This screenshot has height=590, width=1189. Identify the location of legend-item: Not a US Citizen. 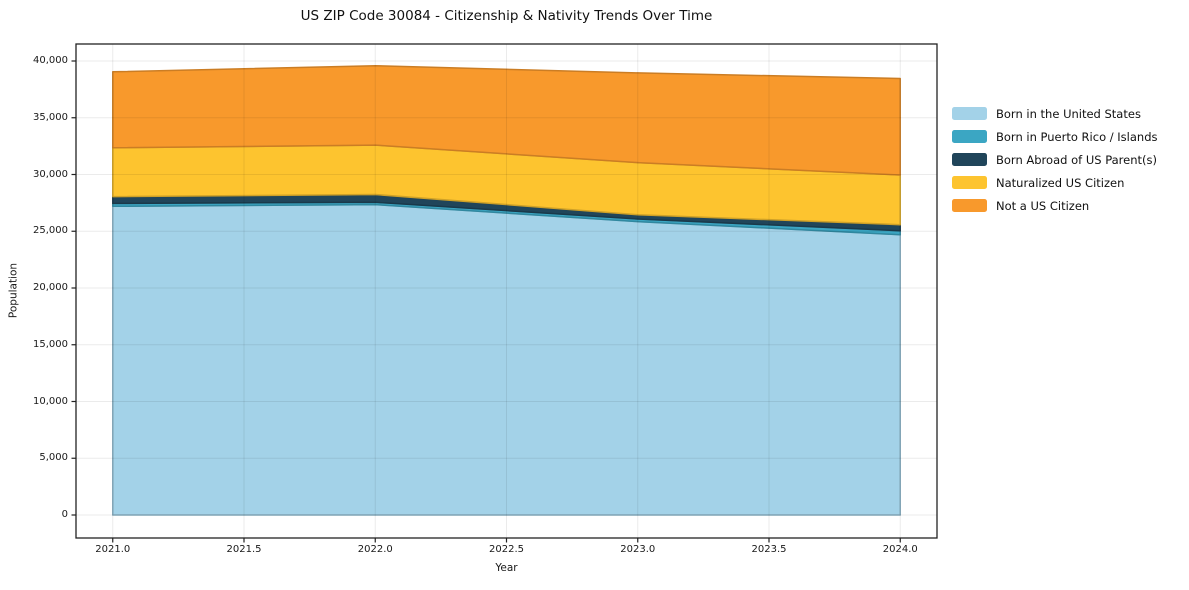
(1055, 205).